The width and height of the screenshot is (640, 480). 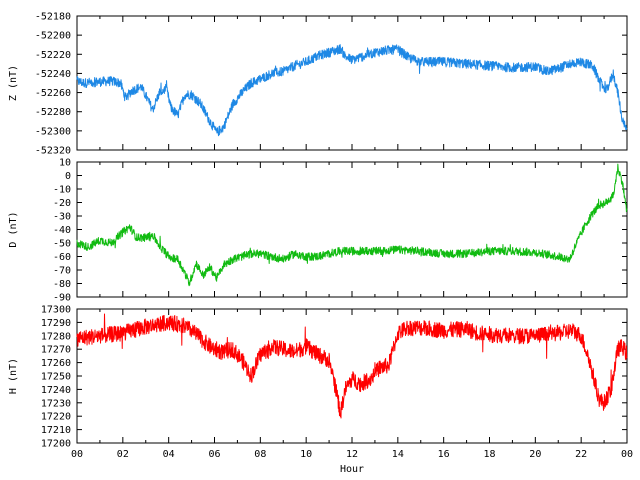 I want to click on h-y-tick-label: 17290, so click(x=56, y=323).